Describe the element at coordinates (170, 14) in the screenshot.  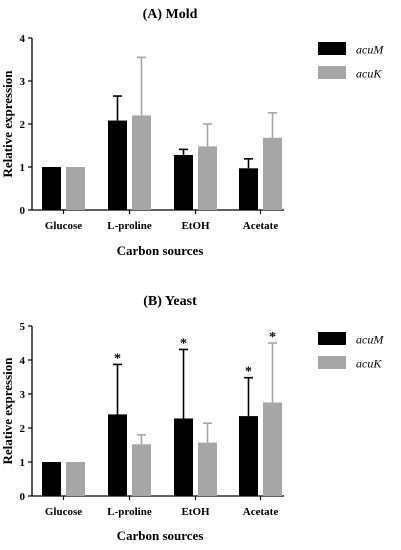
I see `chart-title: (A) Mold` at that location.